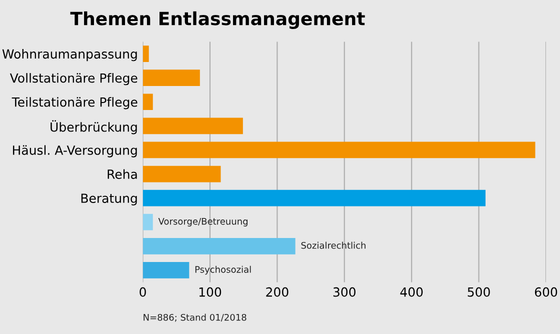  What do you see at coordinates (143, 292) in the screenshot?
I see `x-tick-label: 0` at bounding box center [143, 292].